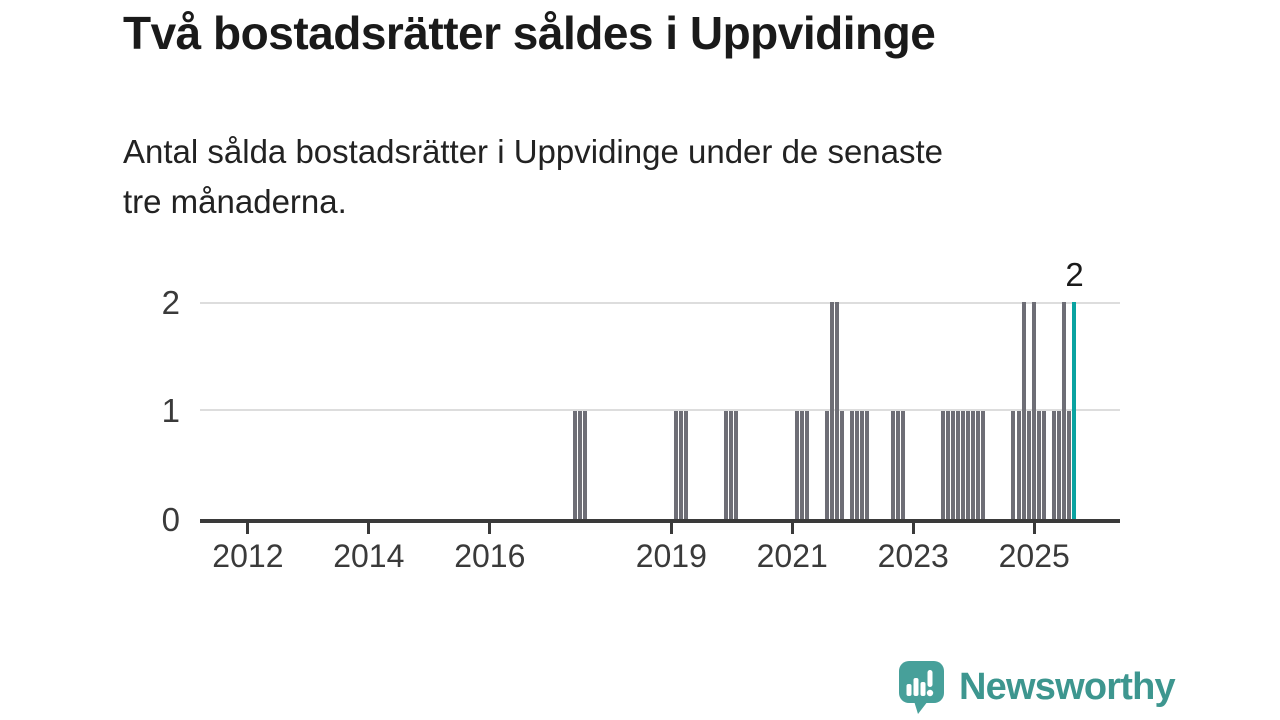 The height and width of the screenshot is (720, 1280). I want to click on x-axis-line, so click(660, 521).